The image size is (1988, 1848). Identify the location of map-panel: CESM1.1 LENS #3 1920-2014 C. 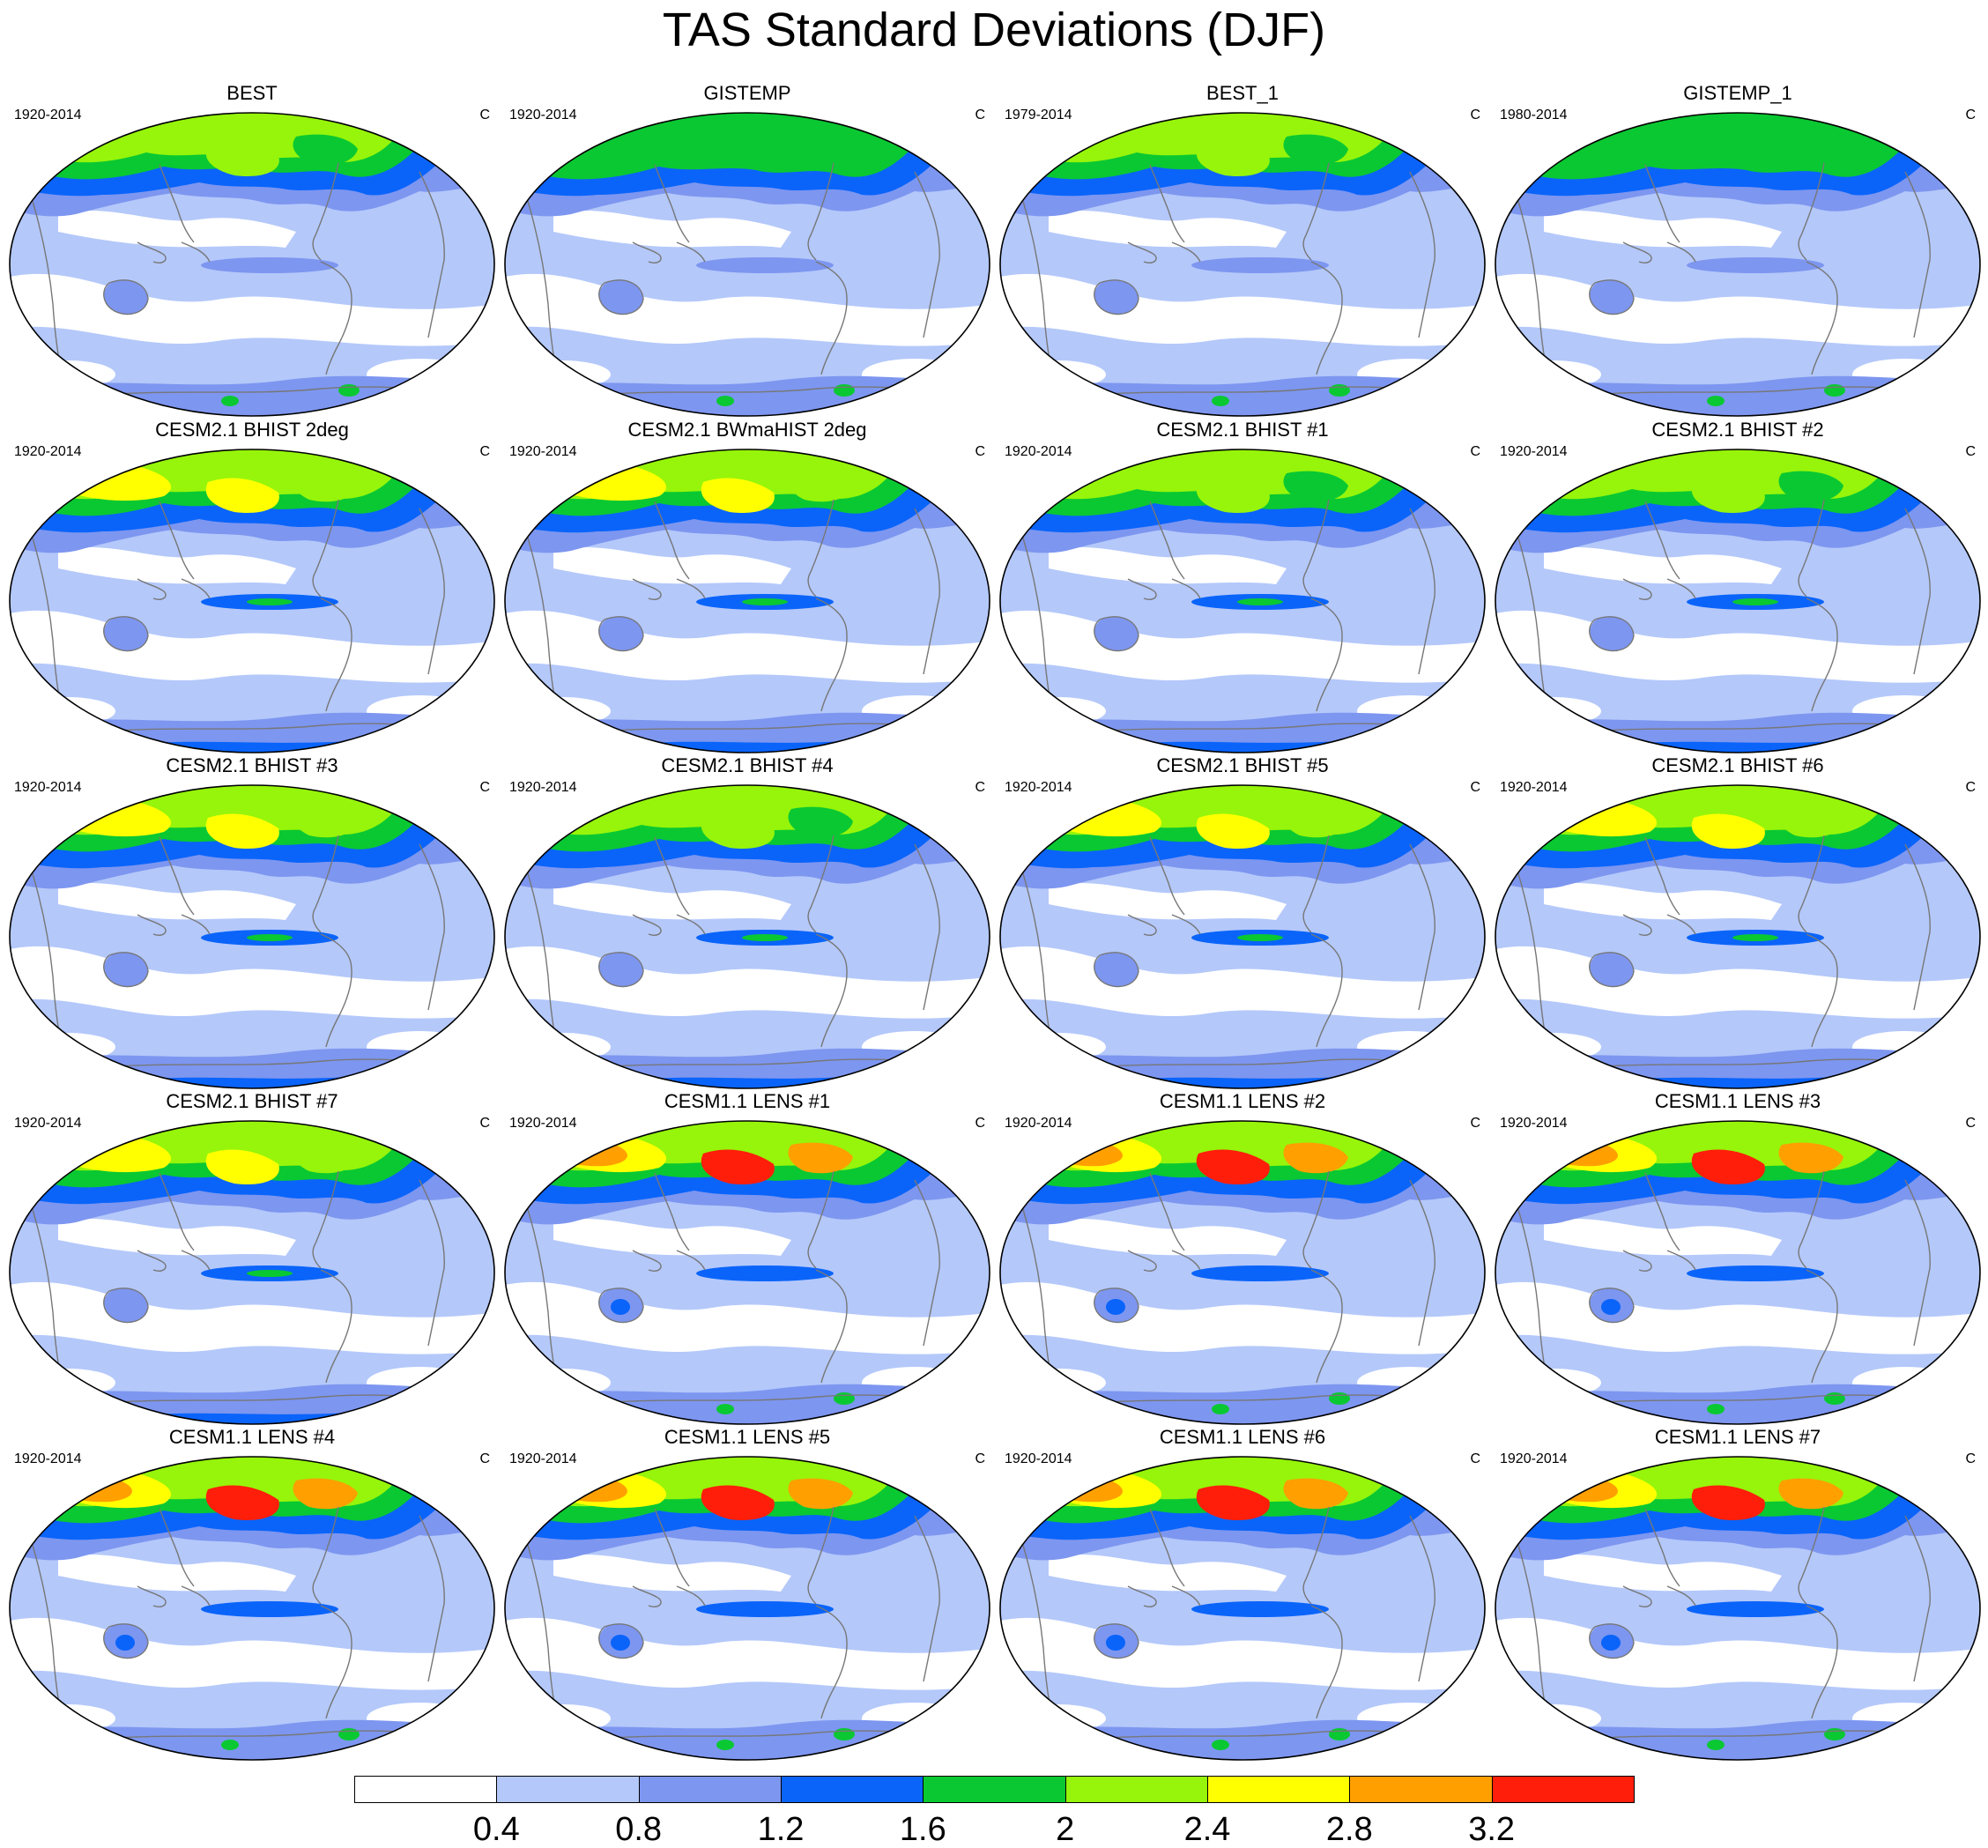
(1738, 1257).